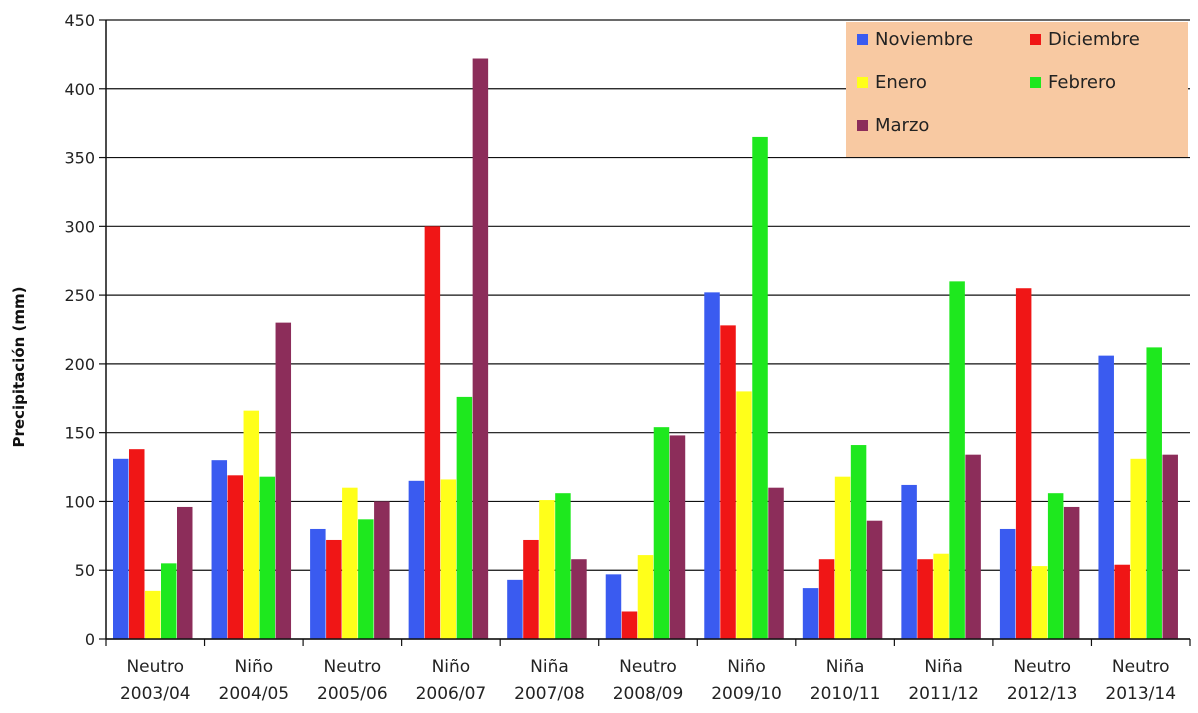  What do you see at coordinates (85, 570) in the screenshot?
I see `y-tick-label: 50` at bounding box center [85, 570].